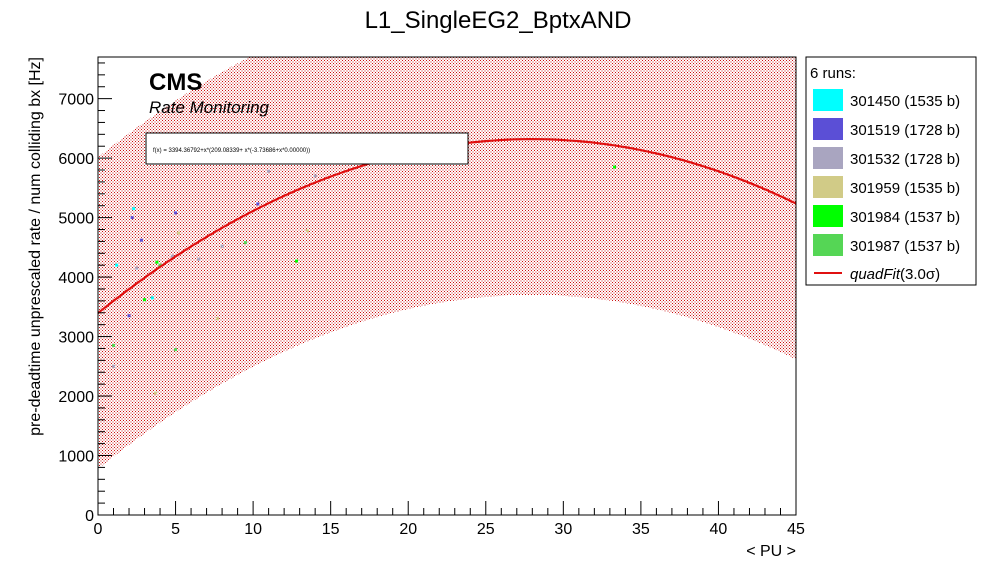  What do you see at coordinates (98, 529) in the screenshot?
I see `x-tick-label: 0` at bounding box center [98, 529].